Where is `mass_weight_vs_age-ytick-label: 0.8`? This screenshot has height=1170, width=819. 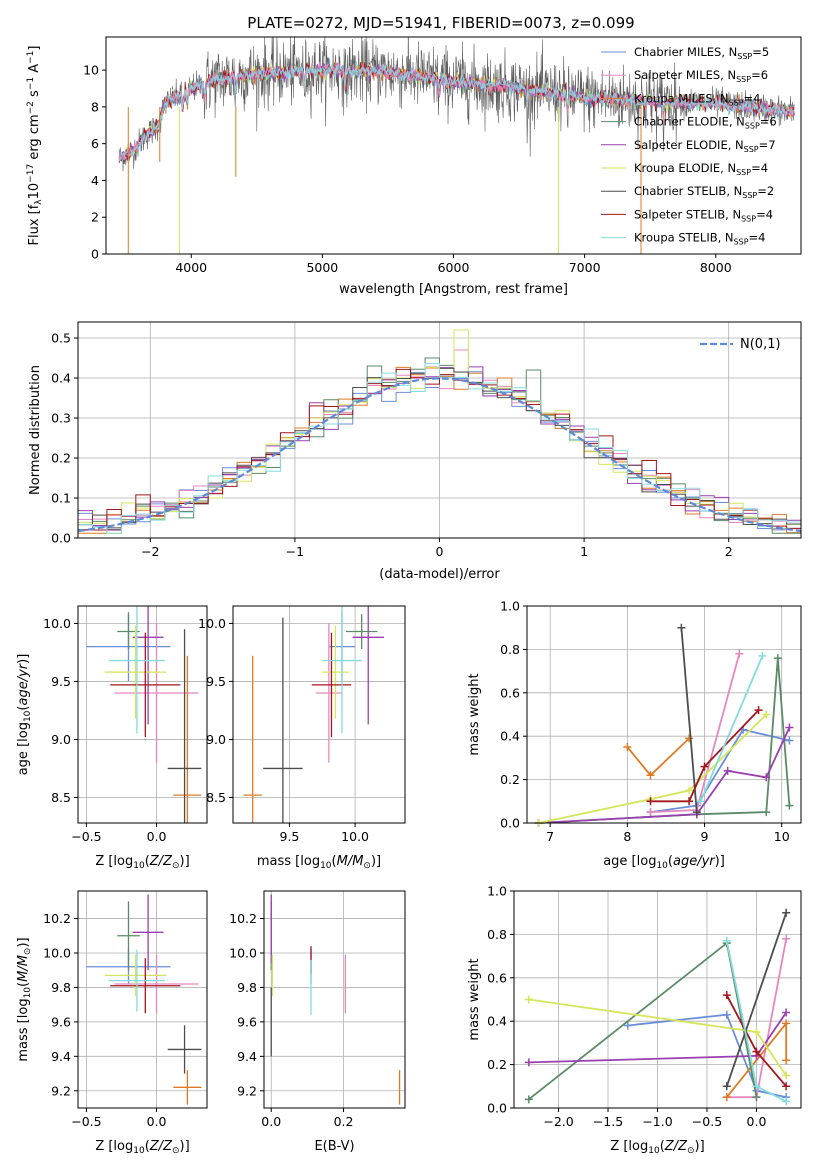
mass_weight_vs_age-ytick-label: 0.8 is located at coordinates (510, 649).